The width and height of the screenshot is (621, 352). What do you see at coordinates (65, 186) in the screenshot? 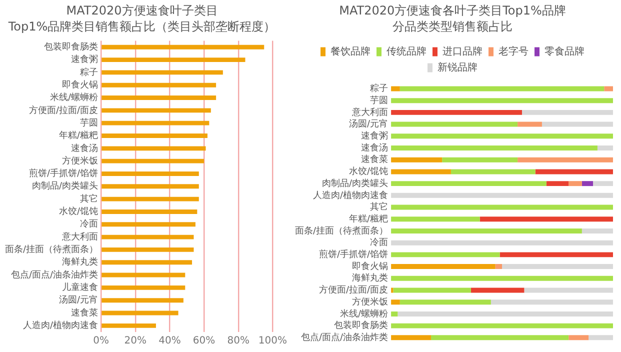
I see `y-tick-label: 肉制品/肉类罐头` at bounding box center [65, 186].